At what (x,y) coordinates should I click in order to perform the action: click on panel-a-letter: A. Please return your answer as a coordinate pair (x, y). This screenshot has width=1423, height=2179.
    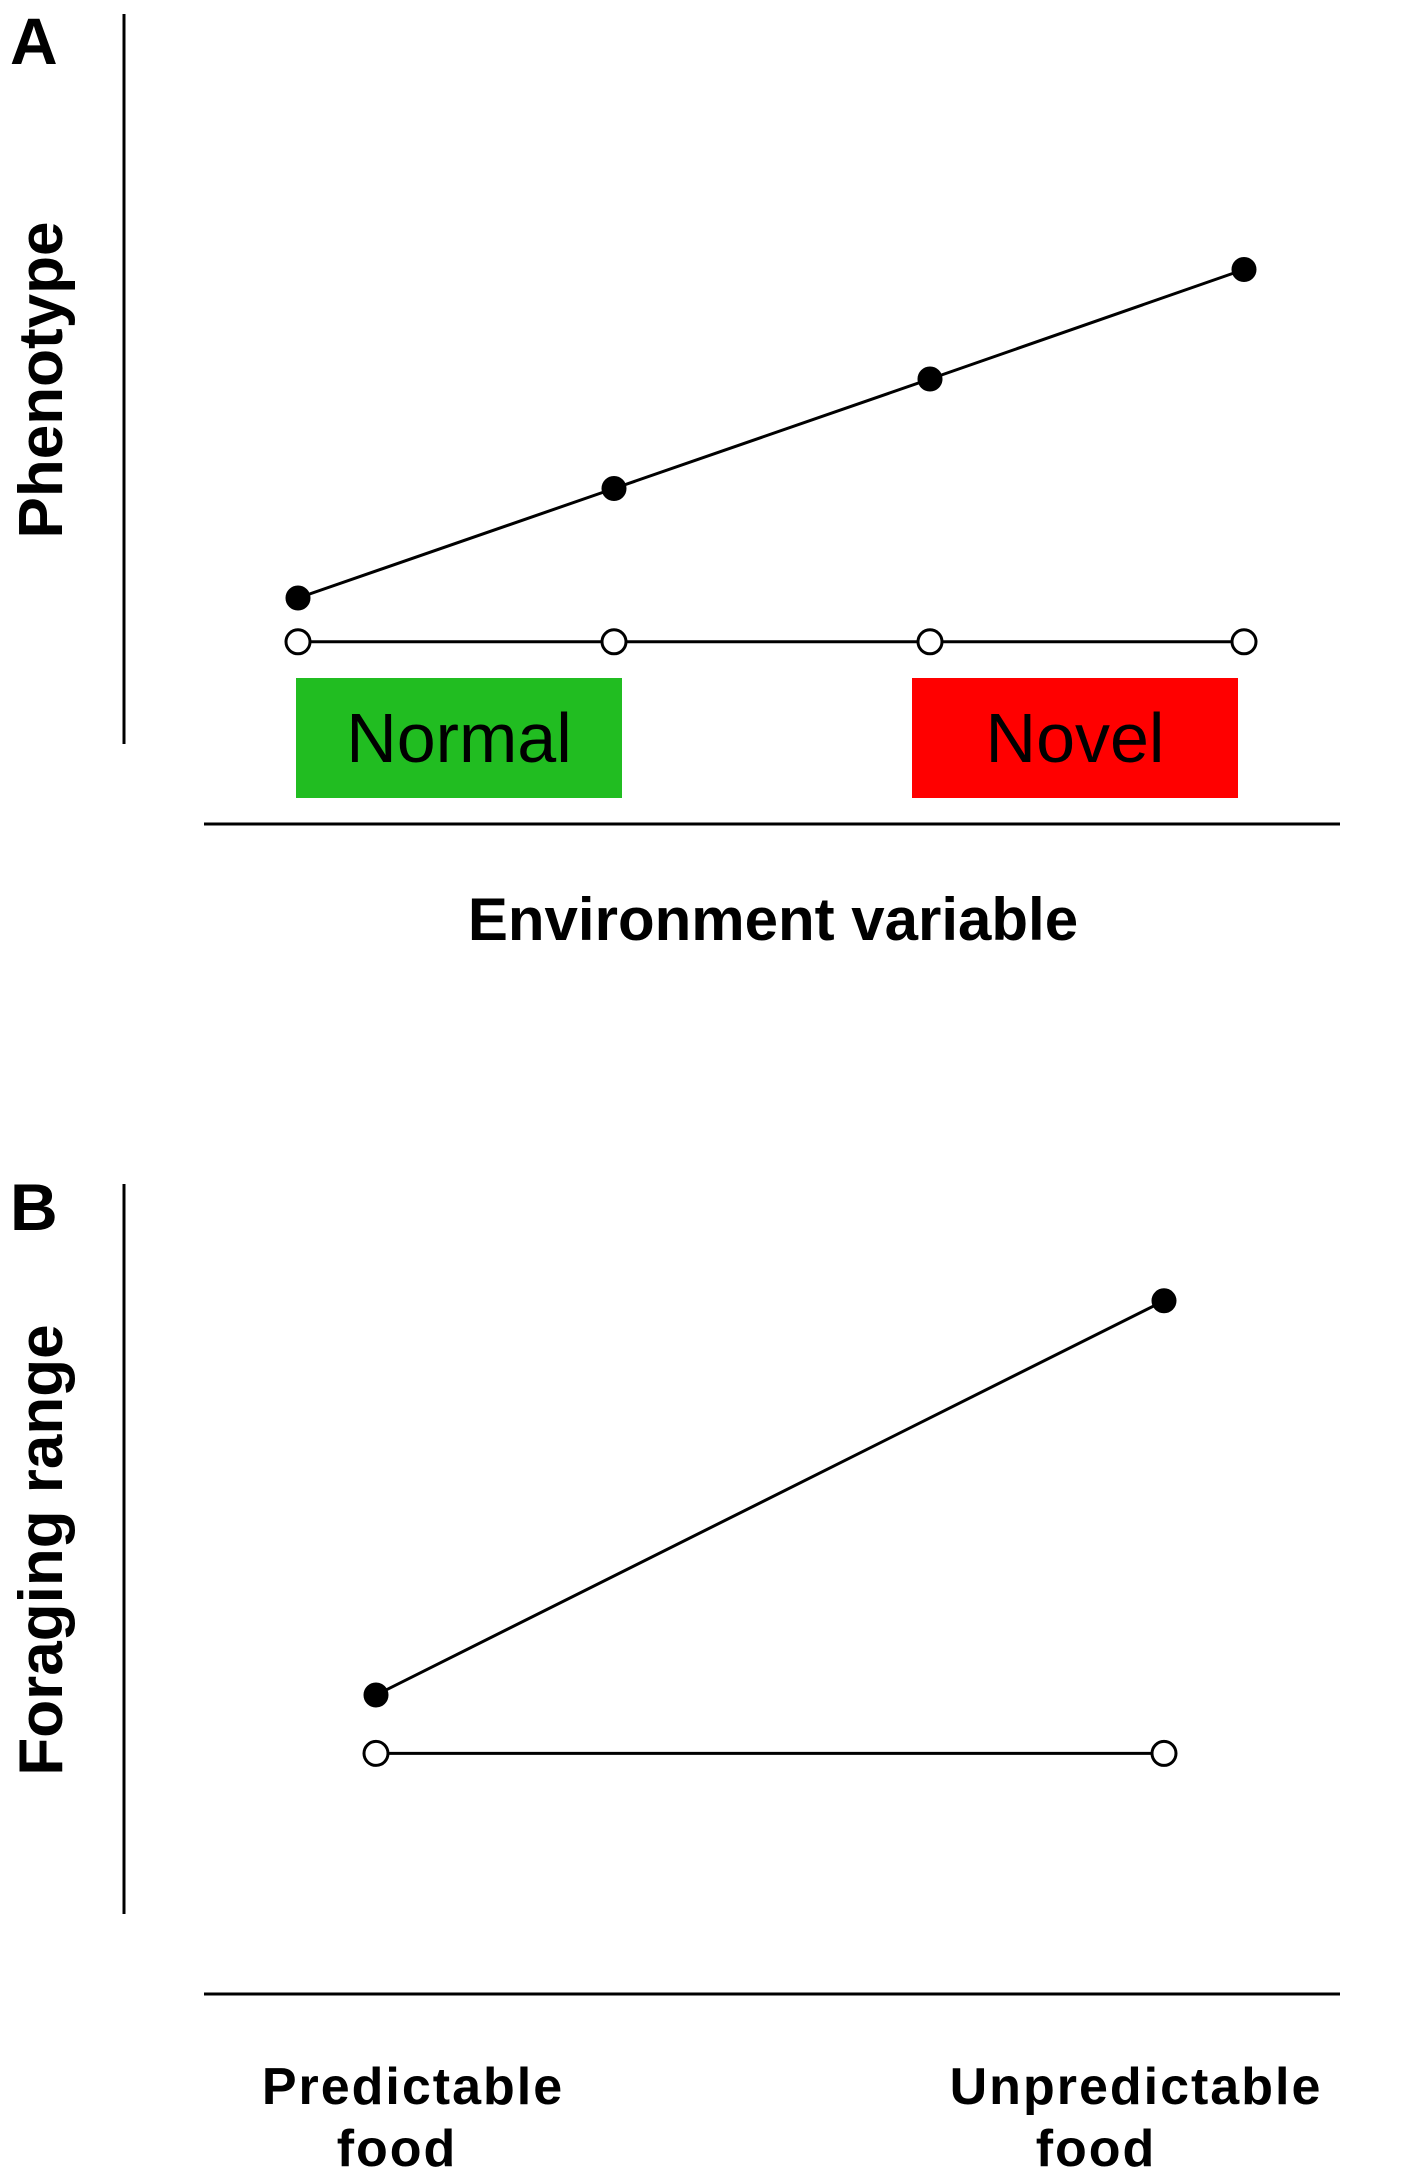
    Looking at the image, I should click on (34, 41).